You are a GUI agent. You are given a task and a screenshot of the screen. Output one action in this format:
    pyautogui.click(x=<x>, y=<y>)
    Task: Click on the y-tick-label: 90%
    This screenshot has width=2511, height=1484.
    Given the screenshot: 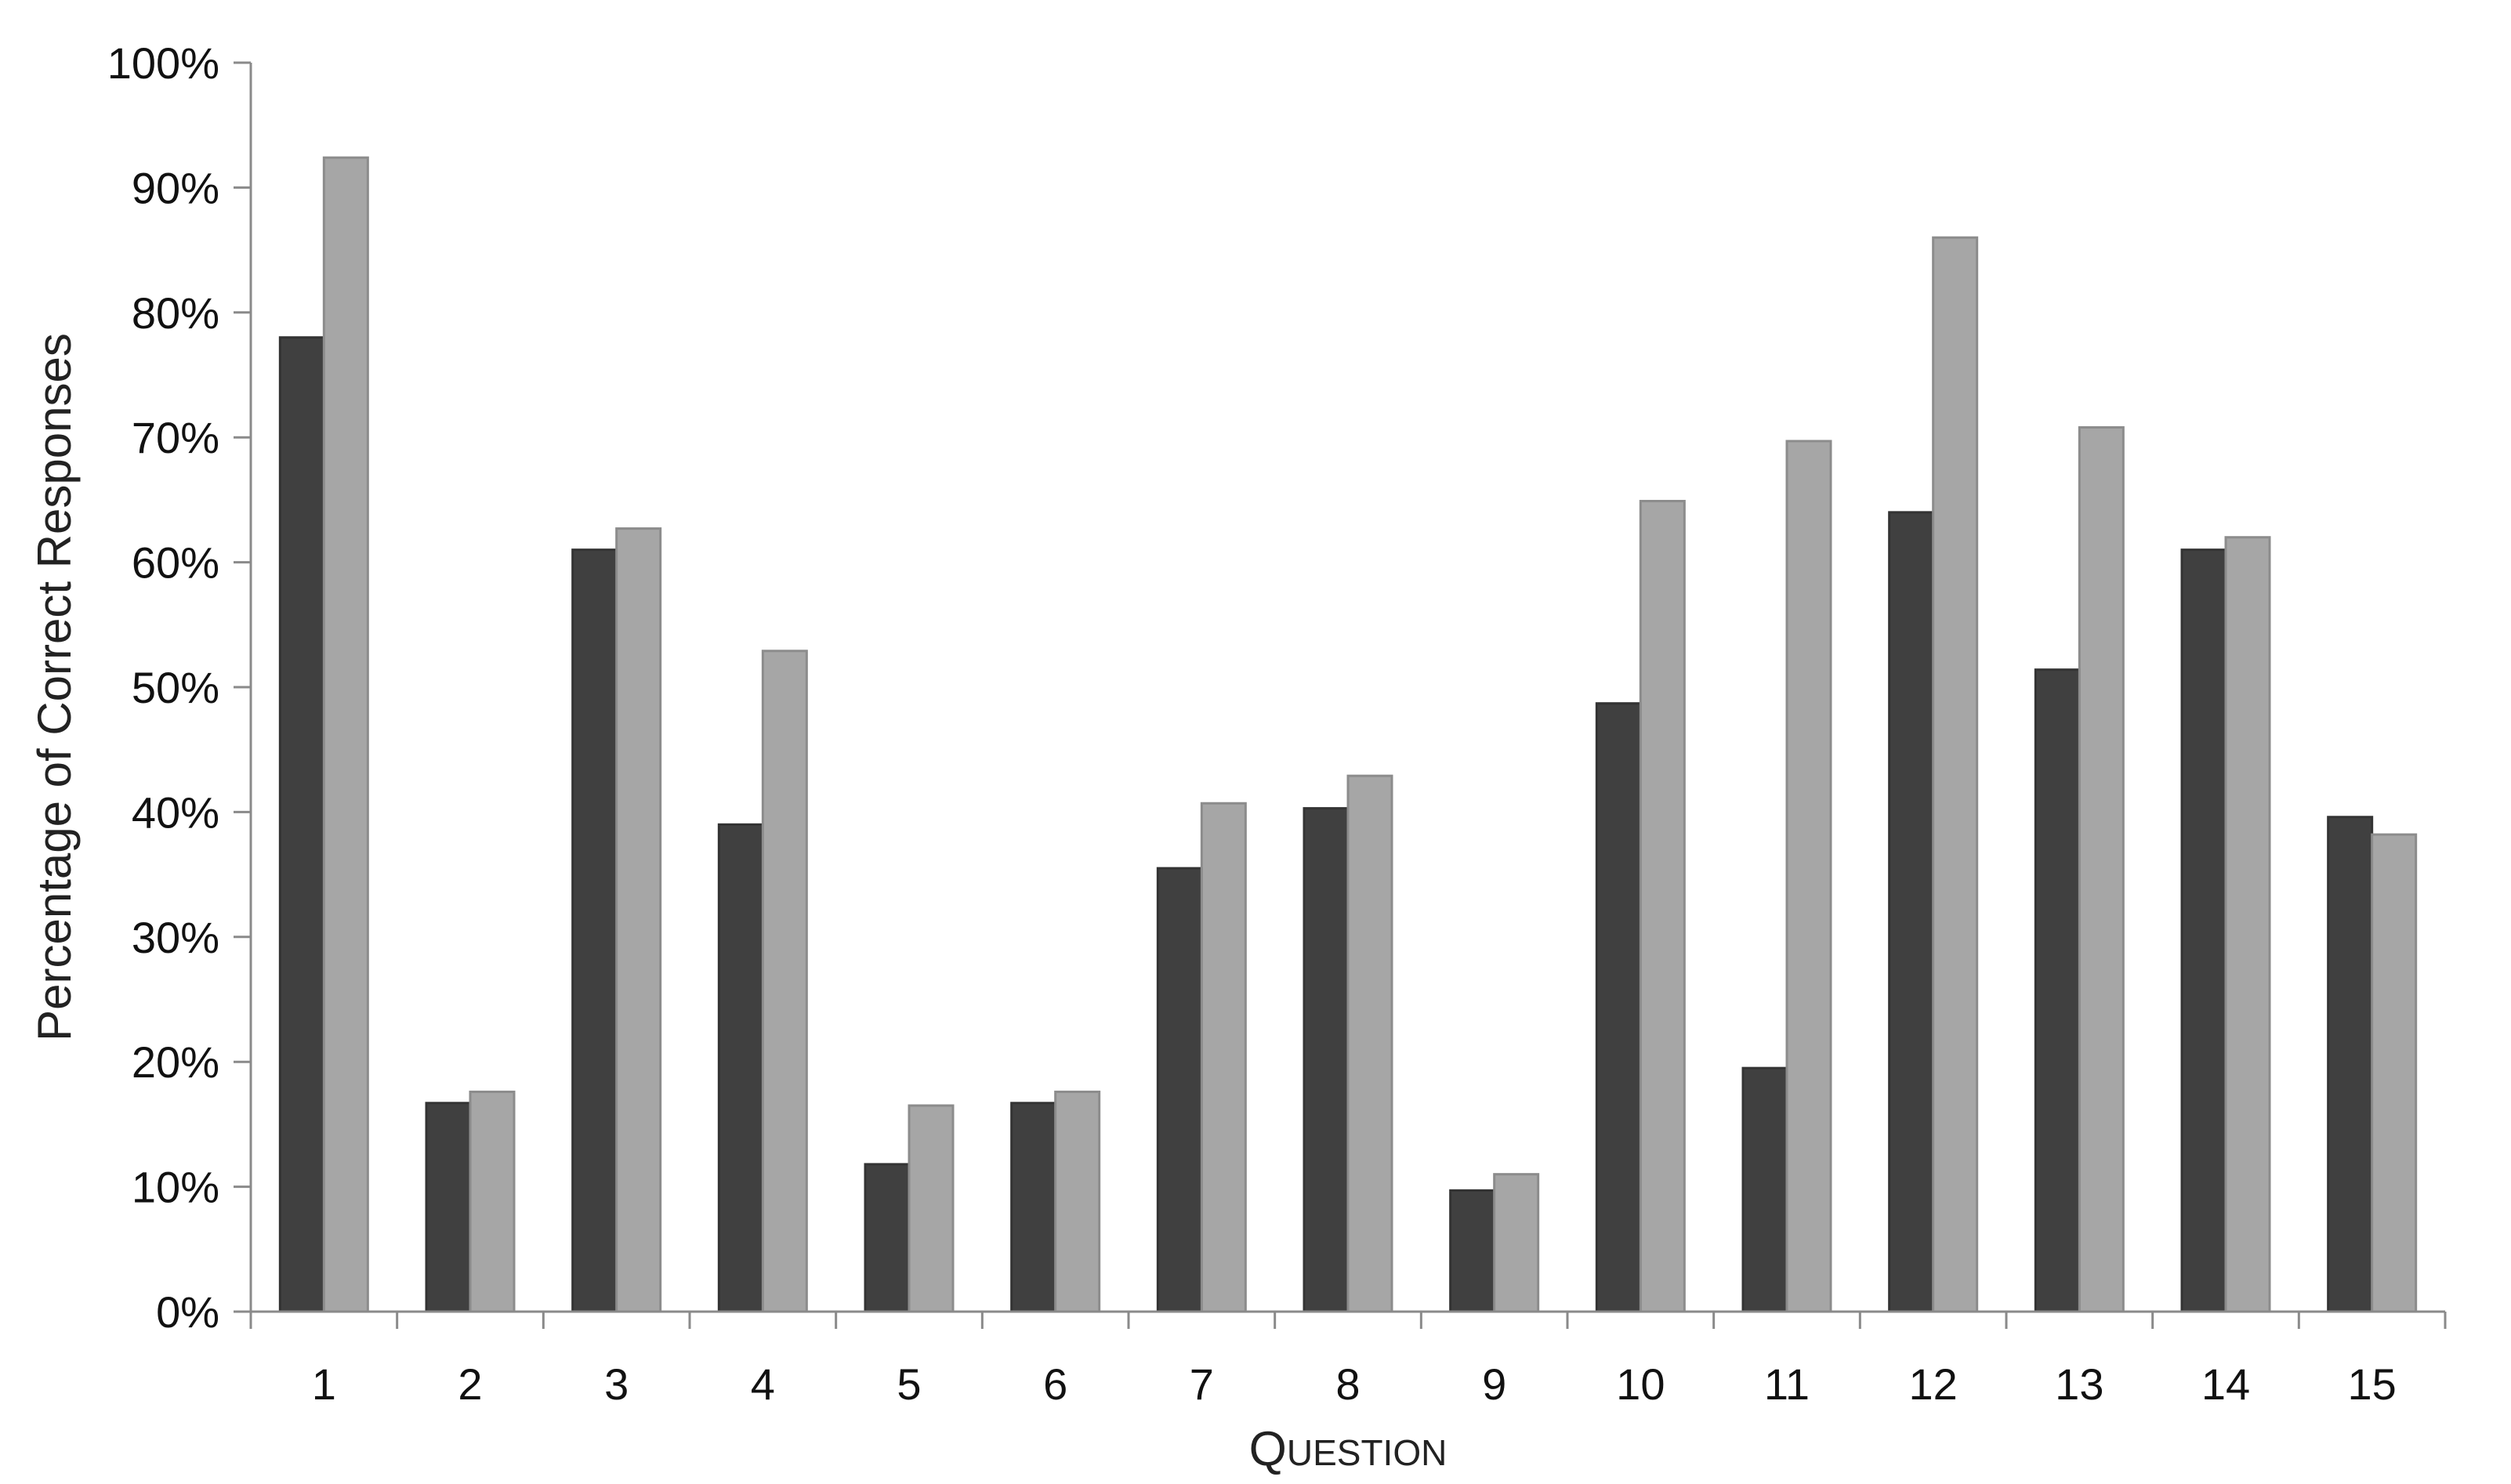 What is the action you would take?
    pyautogui.click(x=175, y=187)
    